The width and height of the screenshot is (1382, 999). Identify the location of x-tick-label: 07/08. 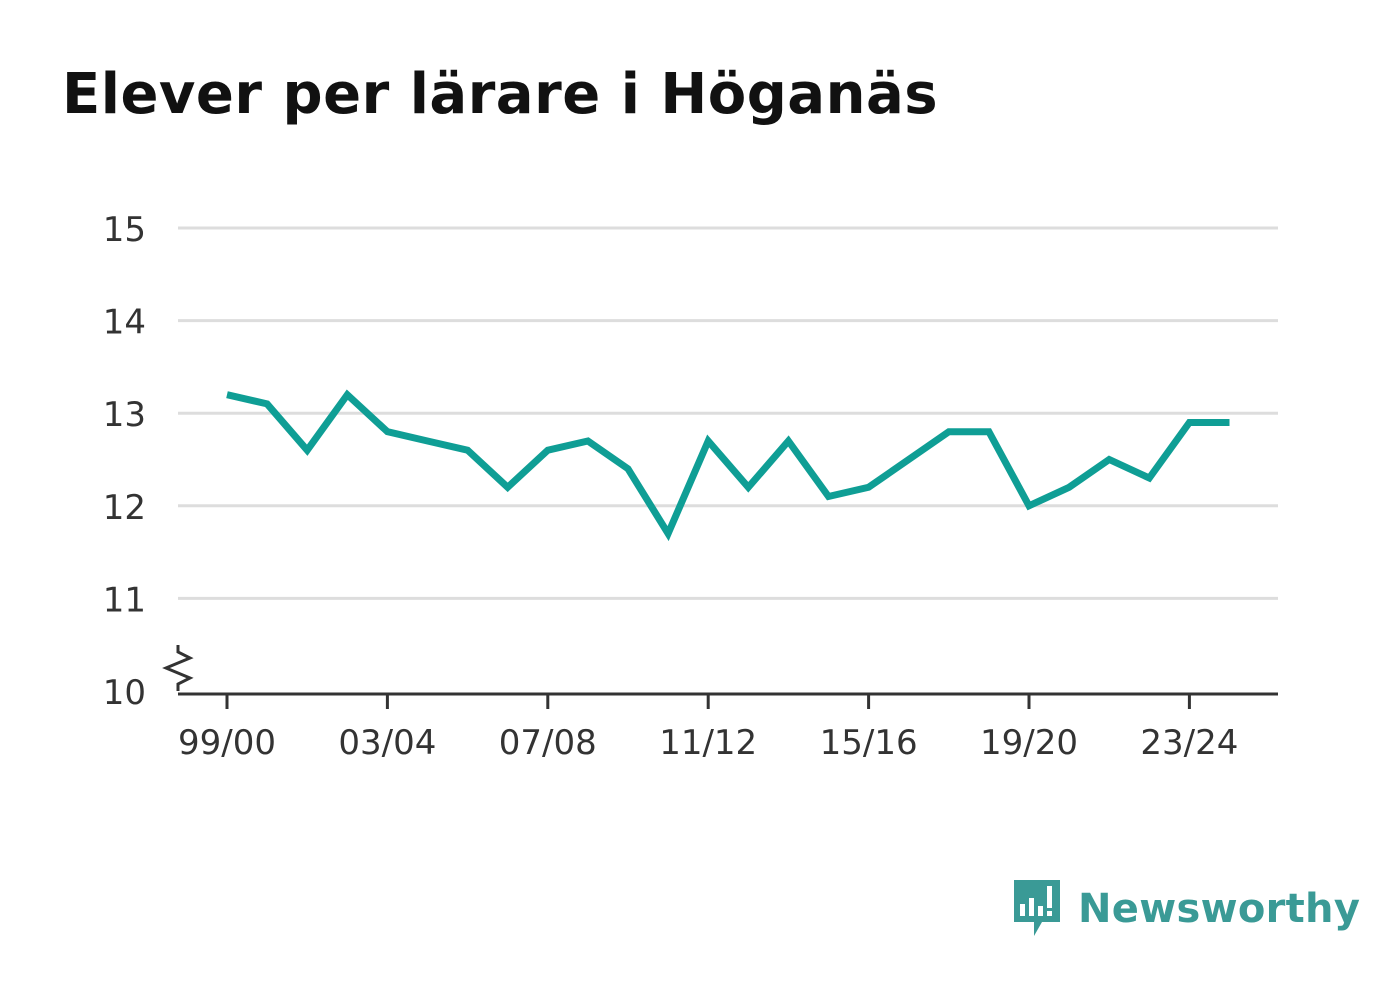
(548, 743).